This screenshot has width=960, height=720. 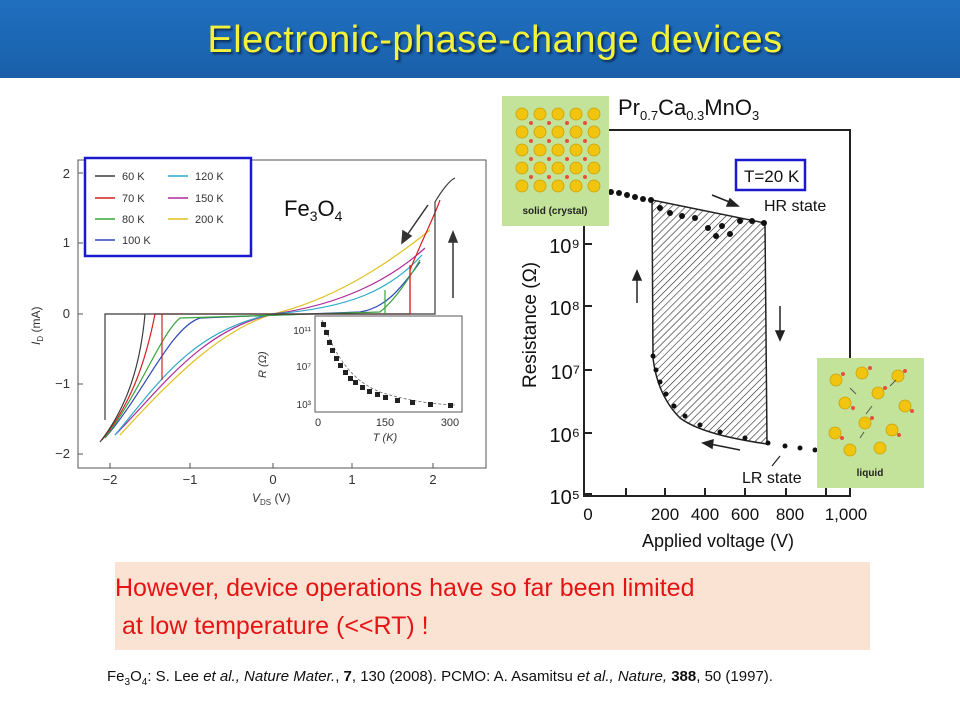 What do you see at coordinates (275, 626) in the screenshot?
I see `caption-line-2: at low temperature (<<RT) !` at bounding box center [275, 626].